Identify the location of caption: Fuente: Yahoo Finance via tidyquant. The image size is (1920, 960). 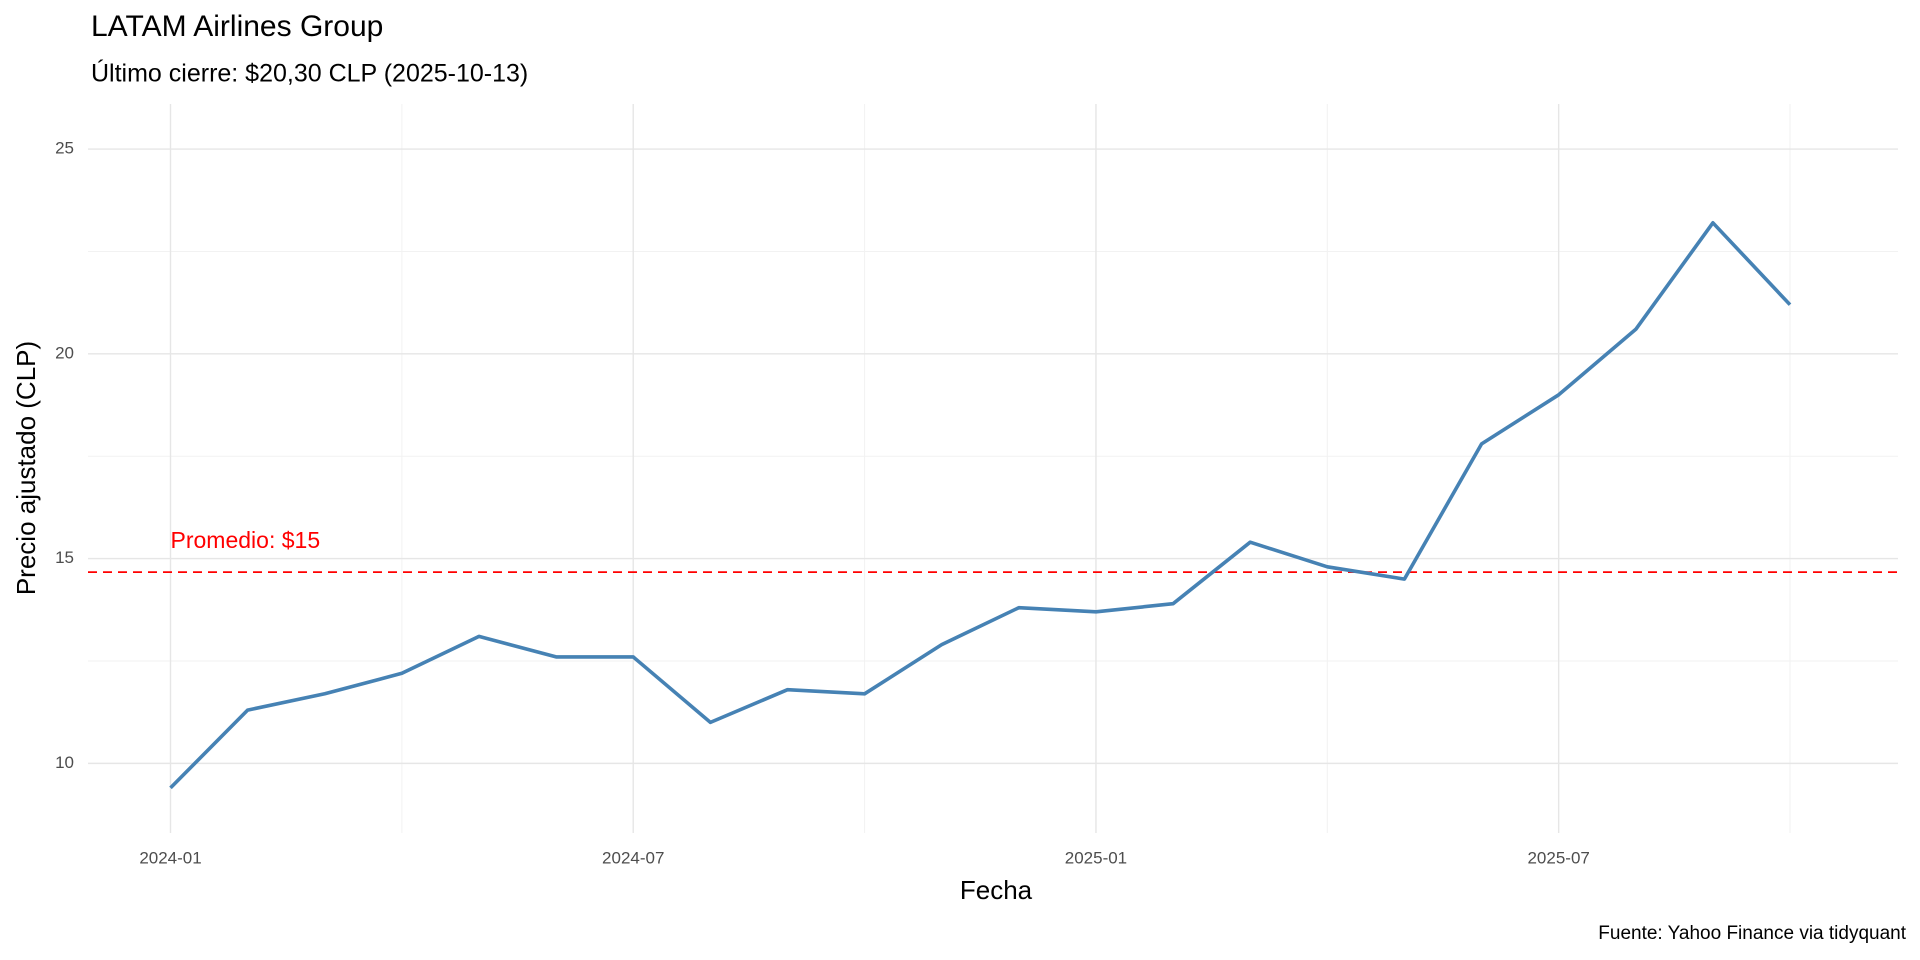
(1752, 933).